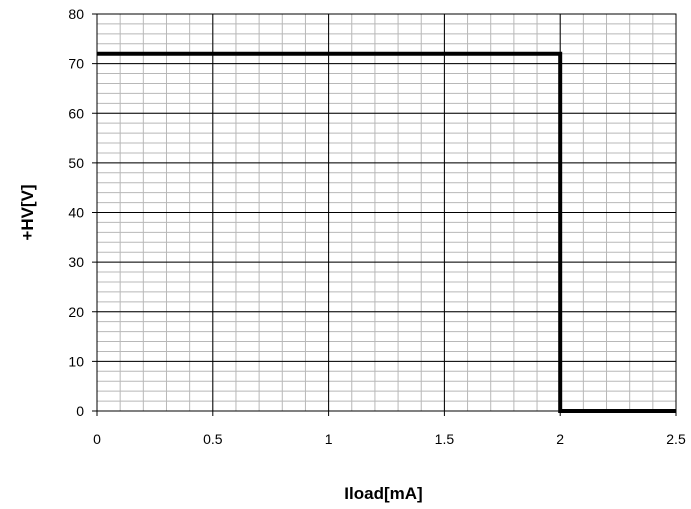 The height and width of the screenshot is (509, 691). Describe the element at coordinates (329, 439) in the screenshot. I see `x-tick-label: 1` at that location.